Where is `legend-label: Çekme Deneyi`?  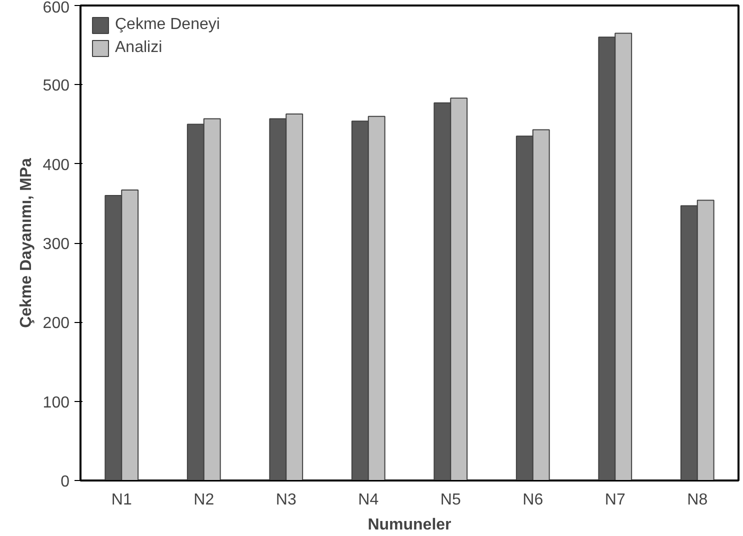 legend-label: Çekme Deneyi is located at coordinates (167, 25).